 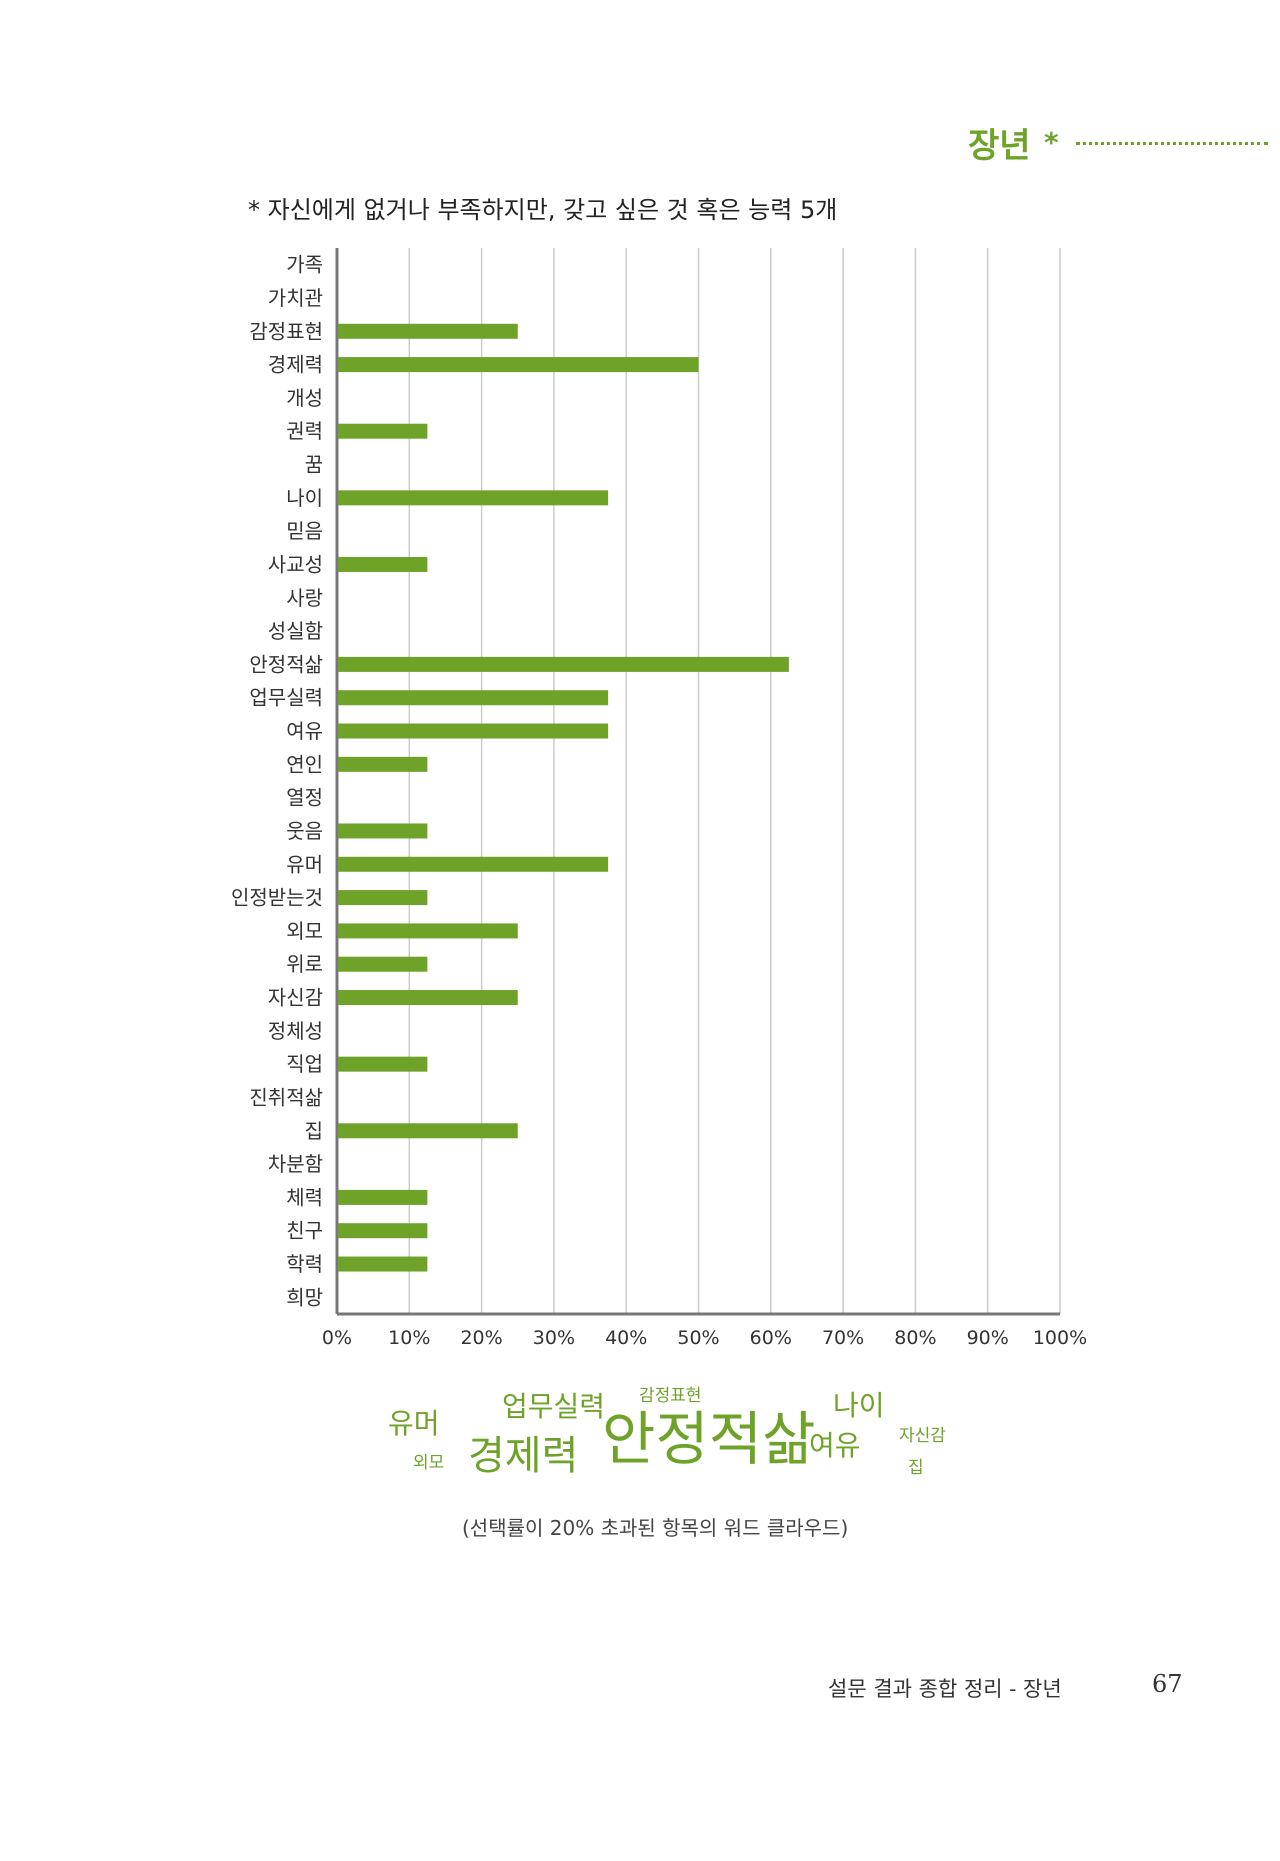 I want to click on category-label: 체력, so click(x=304, y=1197).